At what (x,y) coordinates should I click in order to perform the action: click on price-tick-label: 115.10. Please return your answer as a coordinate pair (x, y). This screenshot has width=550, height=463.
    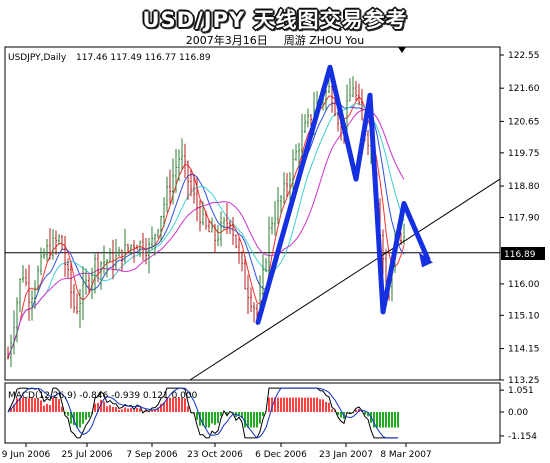
    Looking at the image, I should click on (524, 316).